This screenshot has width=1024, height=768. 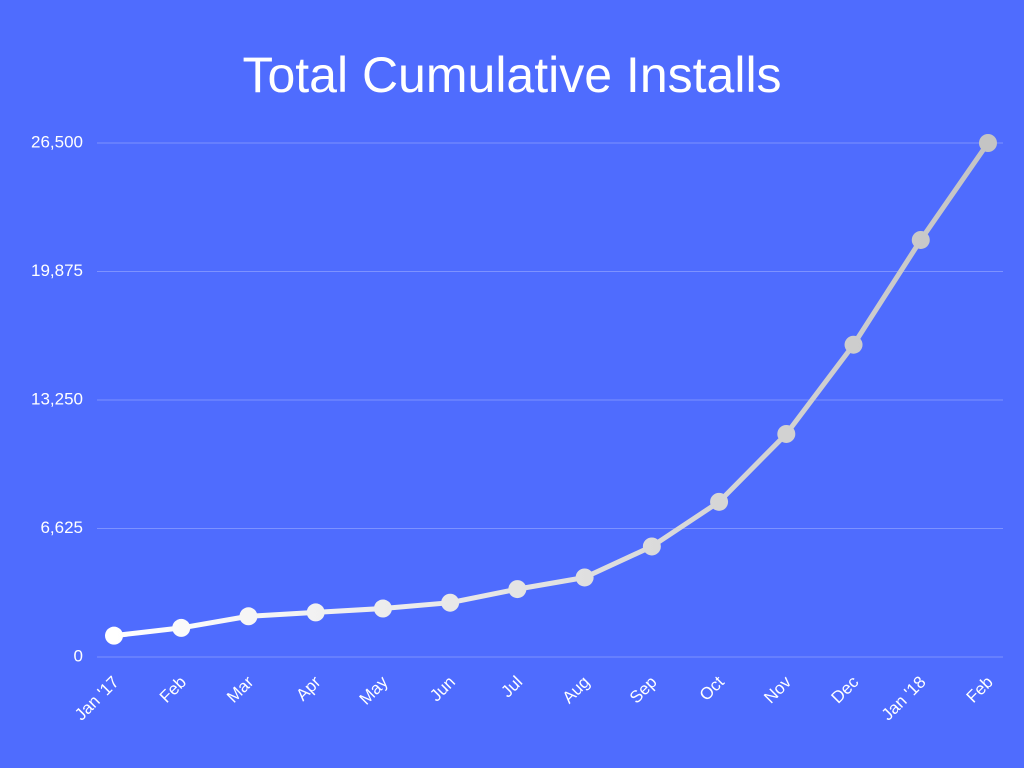 What do you see at coordinates (57, 398) in the screenshot?
I see `y-tick-label: 13,250` at bounding box center [57, 398].